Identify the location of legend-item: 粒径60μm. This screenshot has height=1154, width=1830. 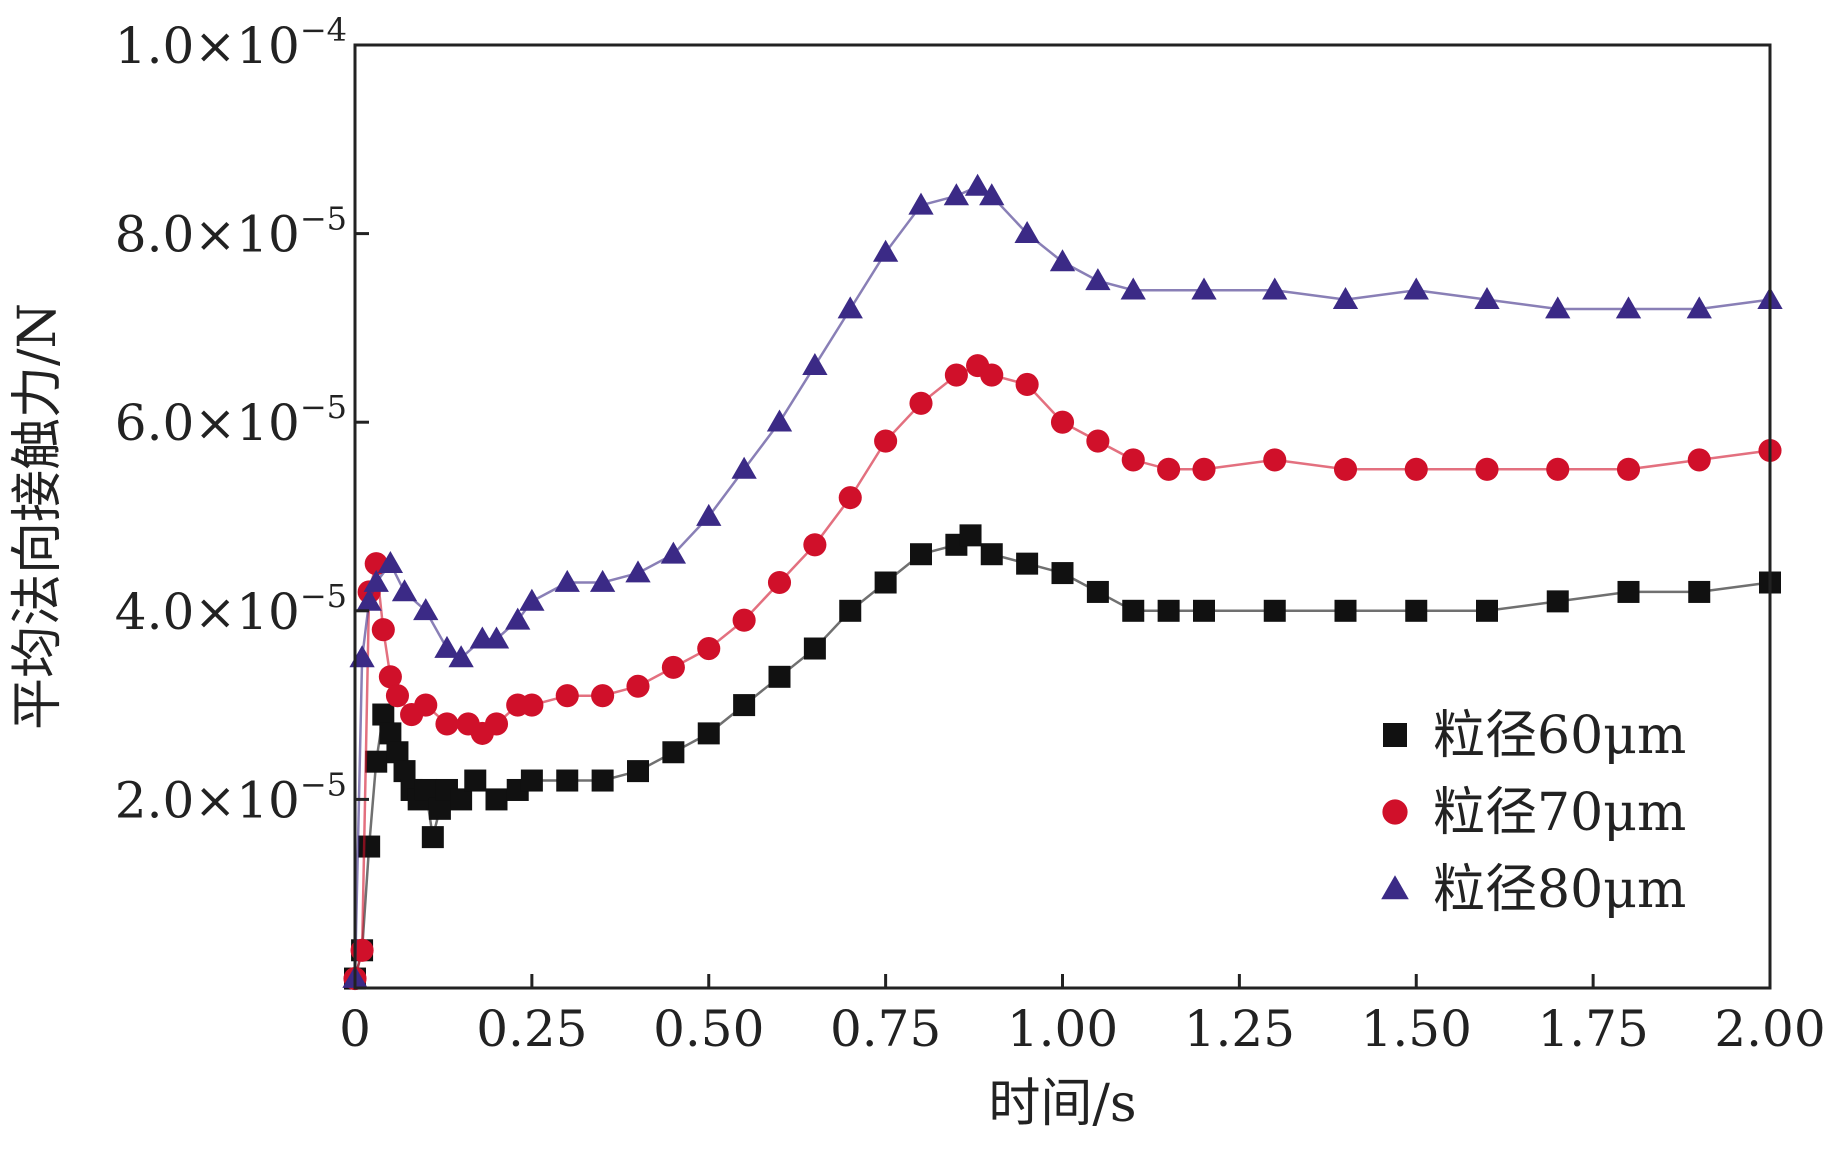
(1534, 736).